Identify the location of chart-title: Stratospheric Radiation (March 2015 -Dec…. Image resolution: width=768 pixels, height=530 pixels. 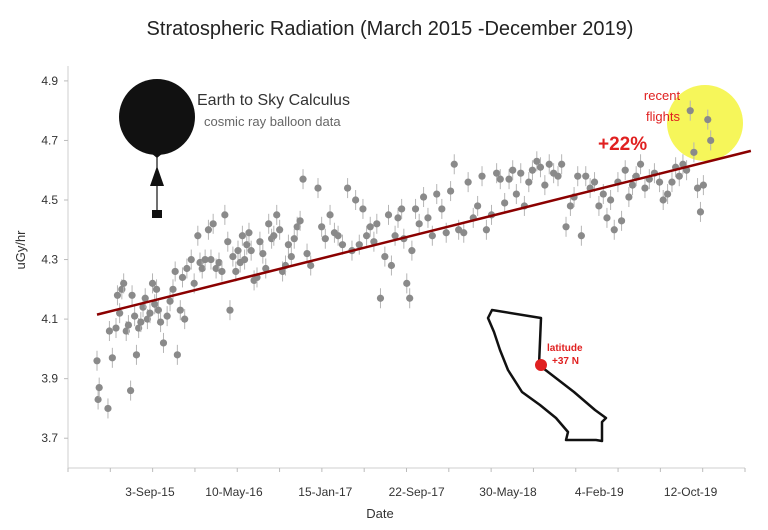
(390, 29).